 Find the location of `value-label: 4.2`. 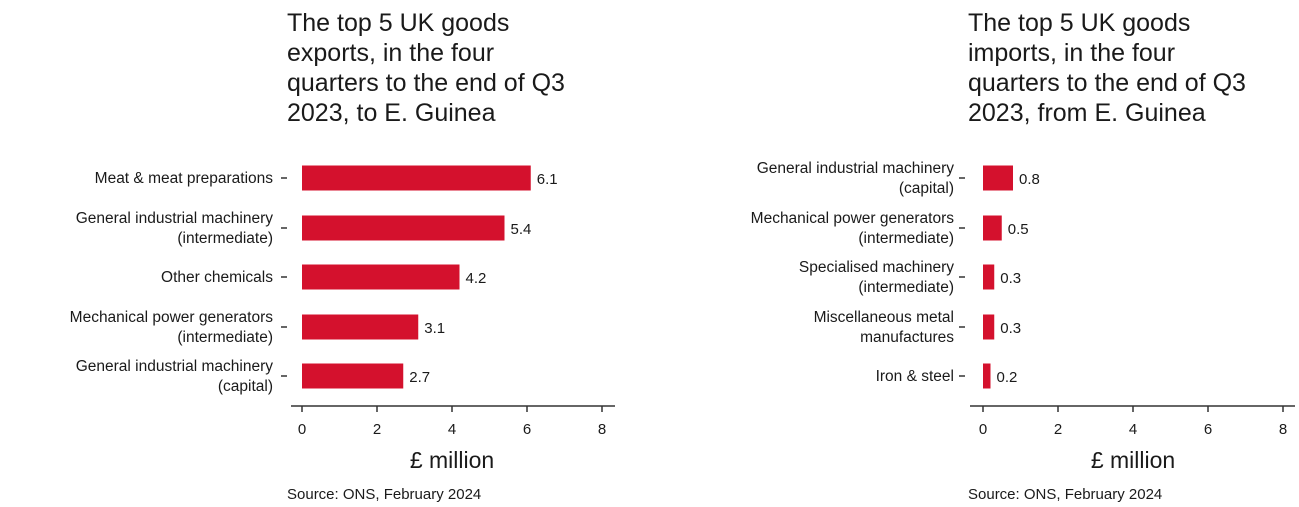

value-label: 4.2 is located at coordinates (476, 278).